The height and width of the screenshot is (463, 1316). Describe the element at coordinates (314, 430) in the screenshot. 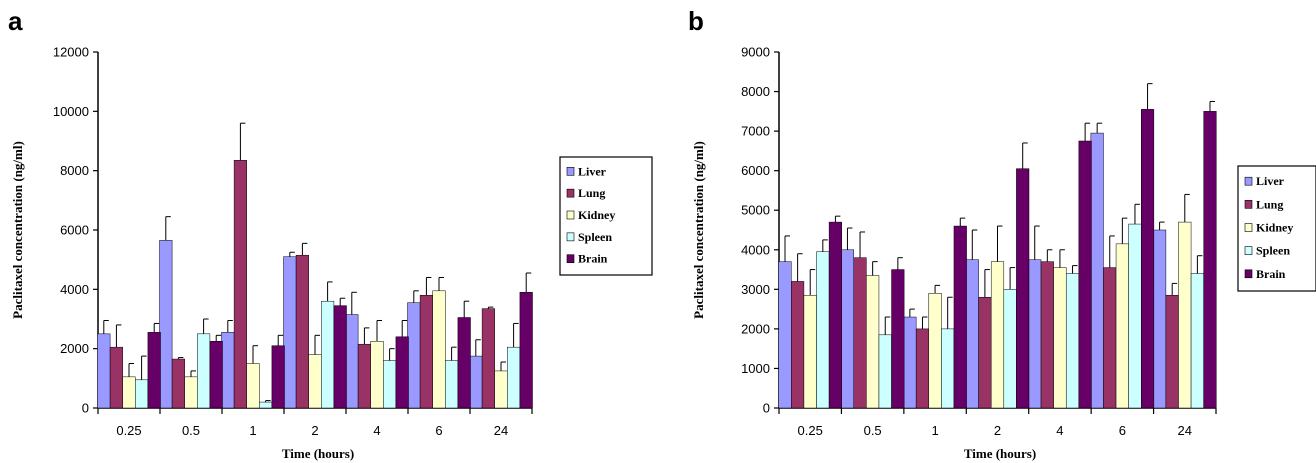

I see `x-tick-label: 2` at that location.